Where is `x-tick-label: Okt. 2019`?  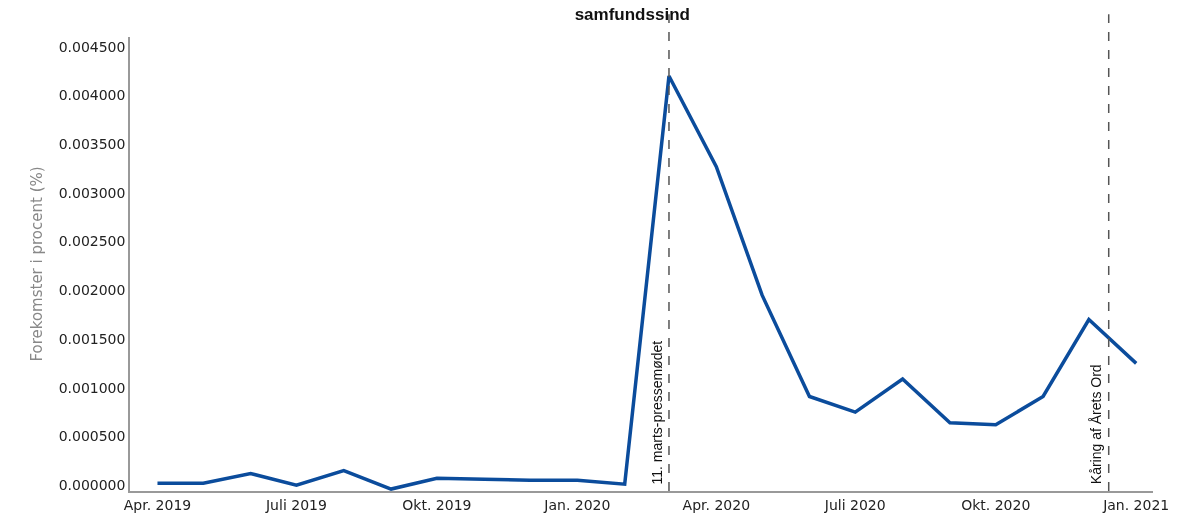
x-tick-label: Okt. 2019 is located at coordinates (437, 504).